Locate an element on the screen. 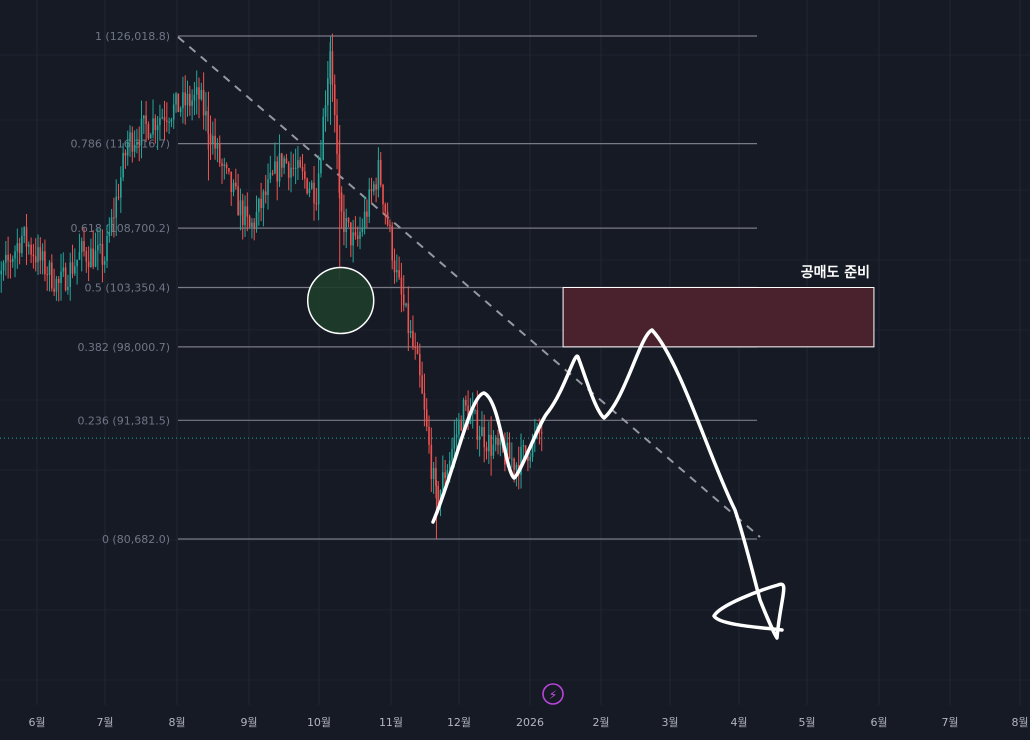 The height and width of the screenshot is (740, 1030). fib-label: 0.5 (103,350.4) is located at coordinates (127, 288).